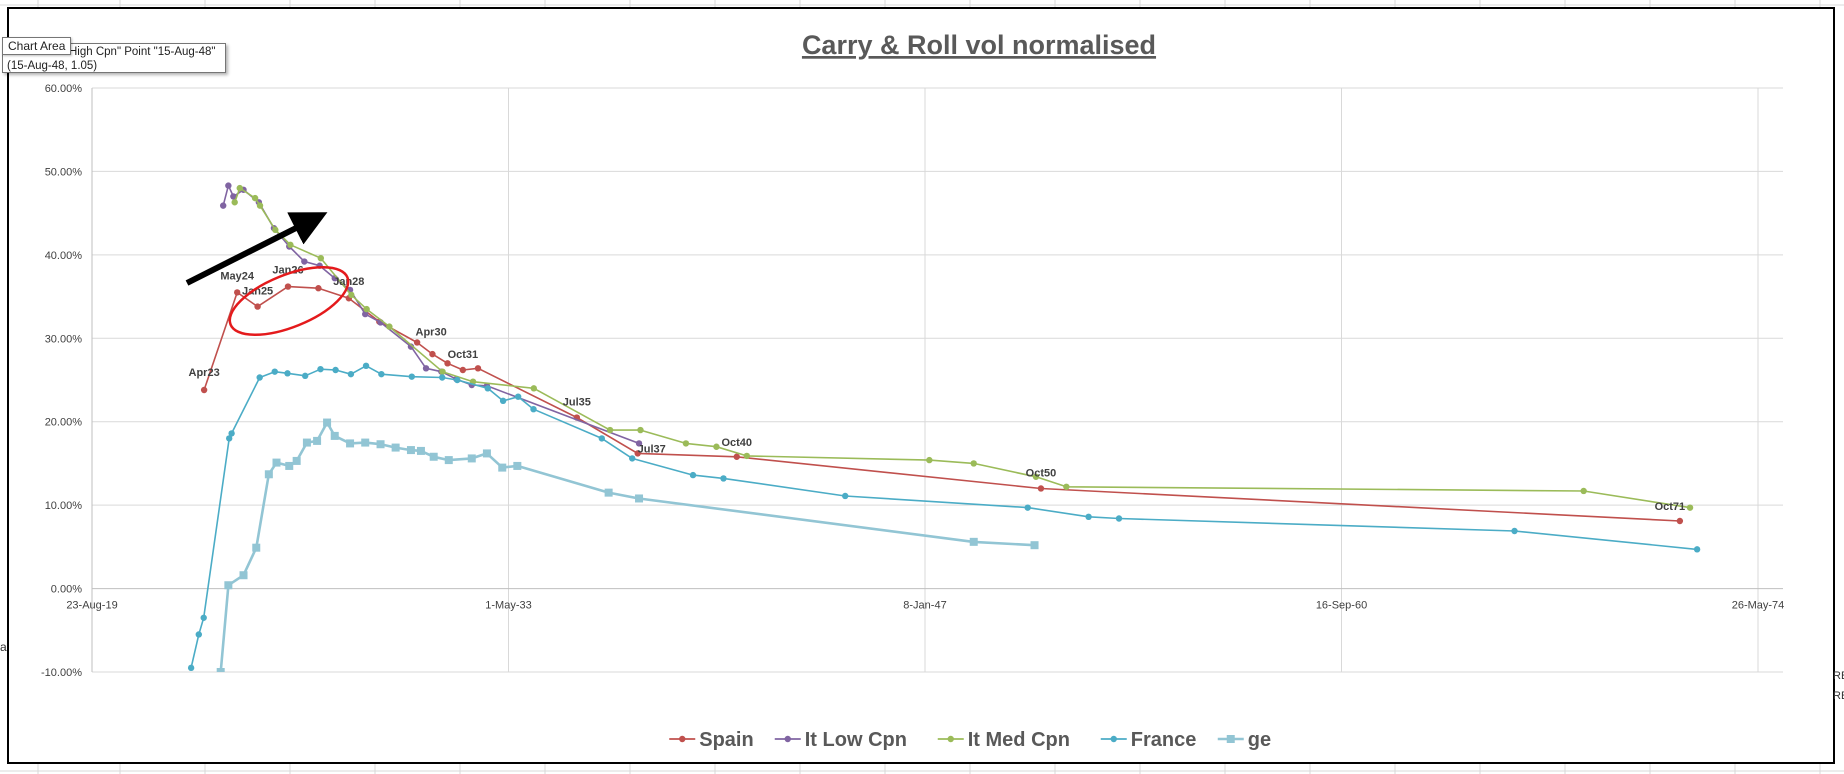 The height and width of the screenshot is (774, 1844). Describe the element at coordinates (840, 740) in the screenshot. I see `legend-item-it-low-cpn: It Low Cpn` at that location.